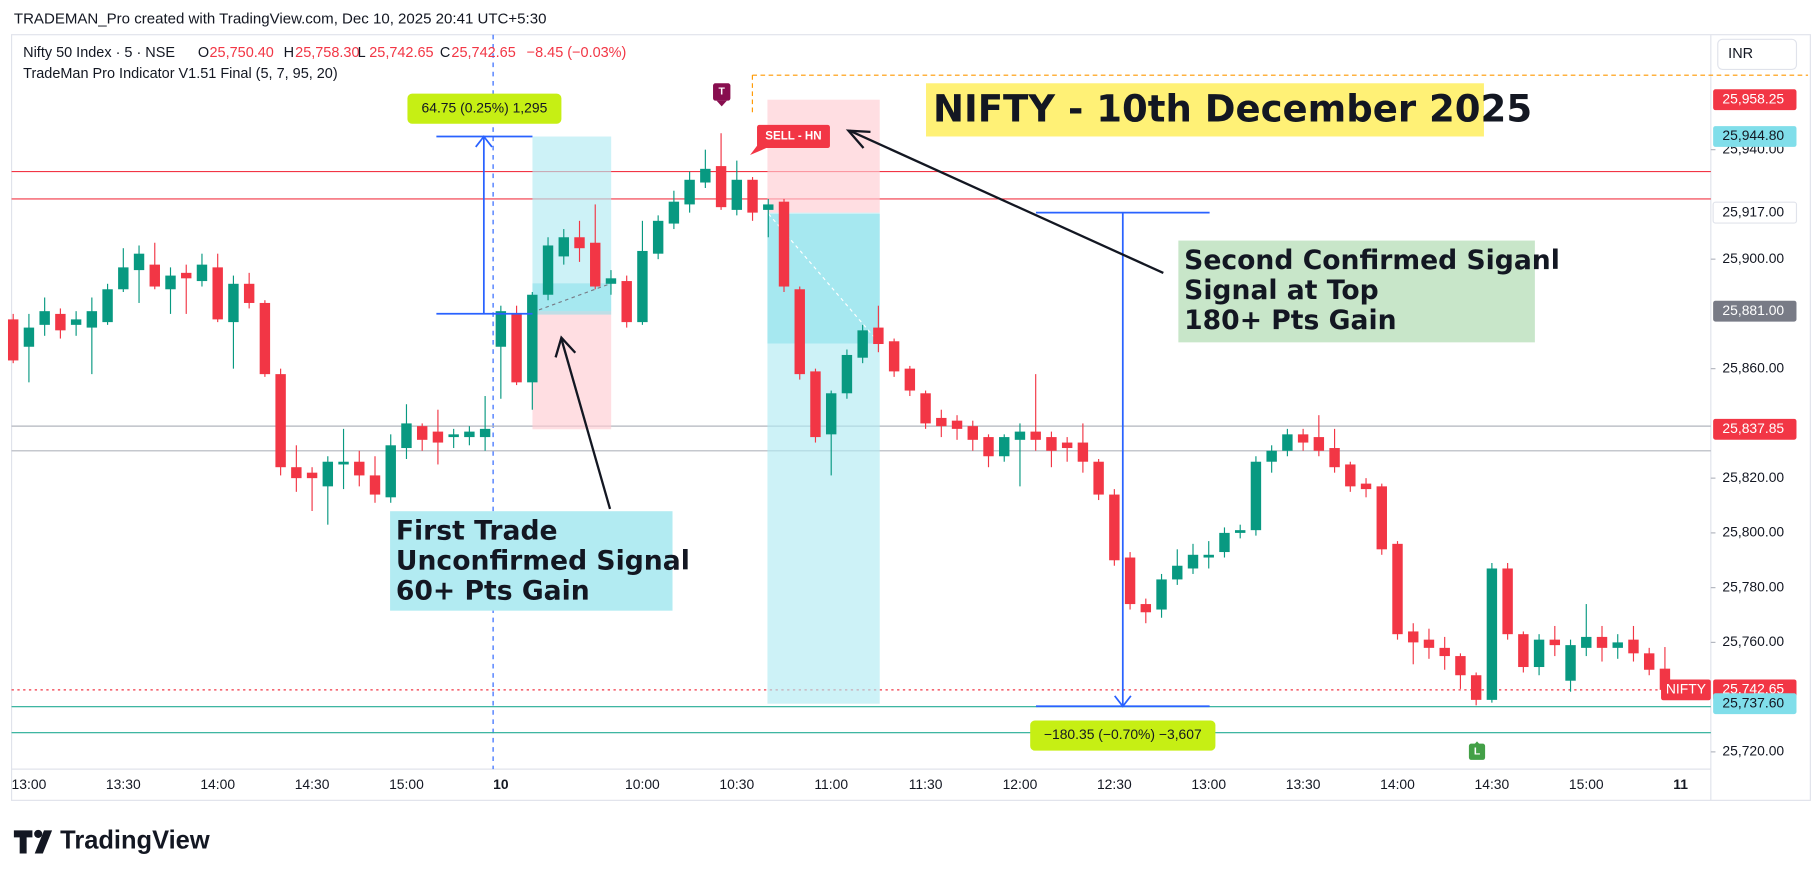 The width and height of the screenshot is (1815, 879). I want to click on x-tick-label: 14:00, so click(1397, 784).